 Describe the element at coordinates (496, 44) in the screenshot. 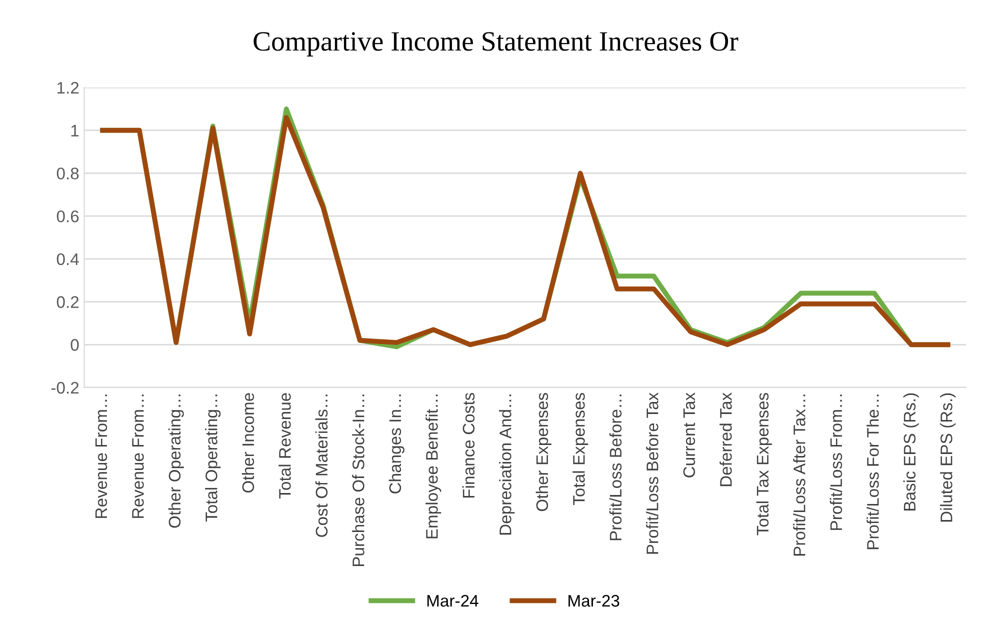

I see `chart-title: Compartive Income Statement Increases Or` at that location.